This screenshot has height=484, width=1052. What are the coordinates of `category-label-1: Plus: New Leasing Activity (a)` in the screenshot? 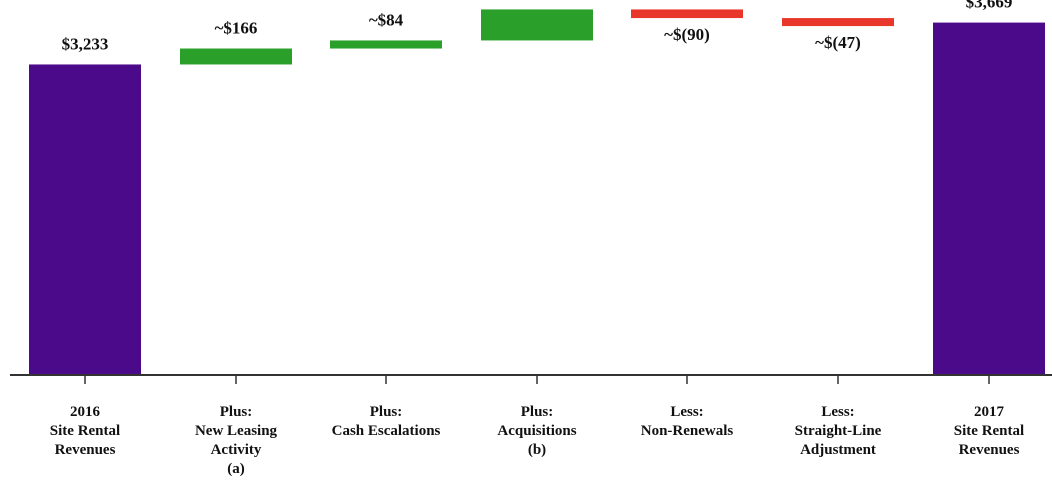 It's located at (236, 440).